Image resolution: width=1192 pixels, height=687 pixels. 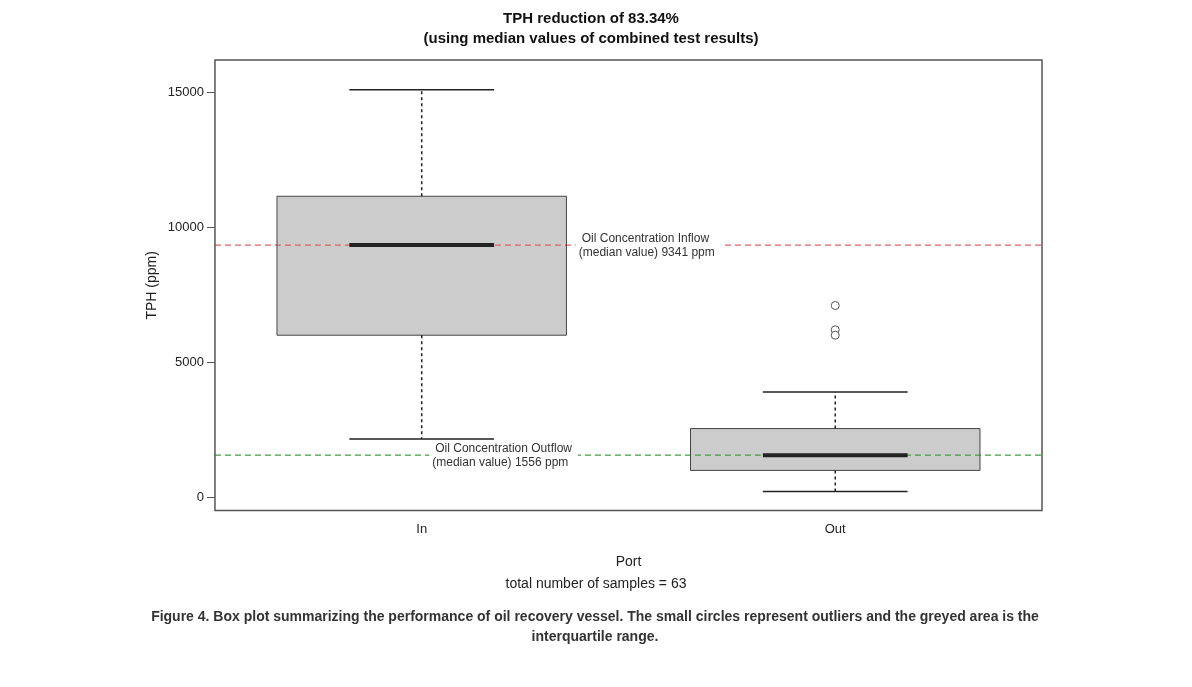 I want to click on x-tick-label: In, so click(x=422, y=528).